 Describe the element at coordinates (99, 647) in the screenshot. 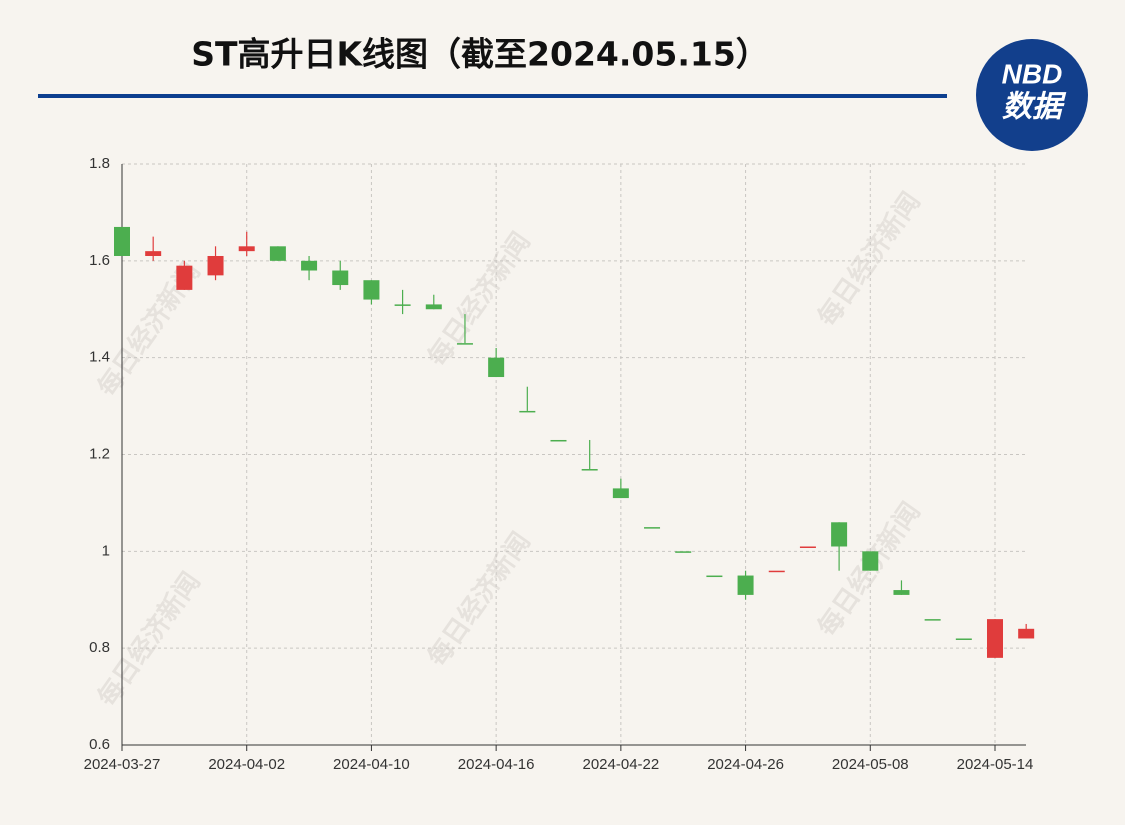

I see `y-tick-label: 0.8` at that location.